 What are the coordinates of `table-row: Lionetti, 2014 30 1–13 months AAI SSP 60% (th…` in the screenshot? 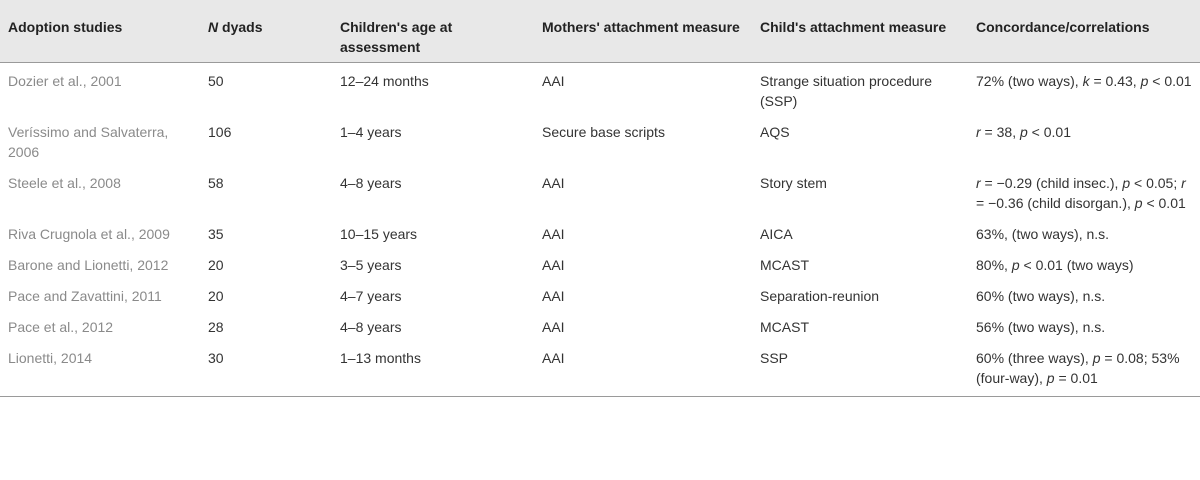 It's located at (600, 368).